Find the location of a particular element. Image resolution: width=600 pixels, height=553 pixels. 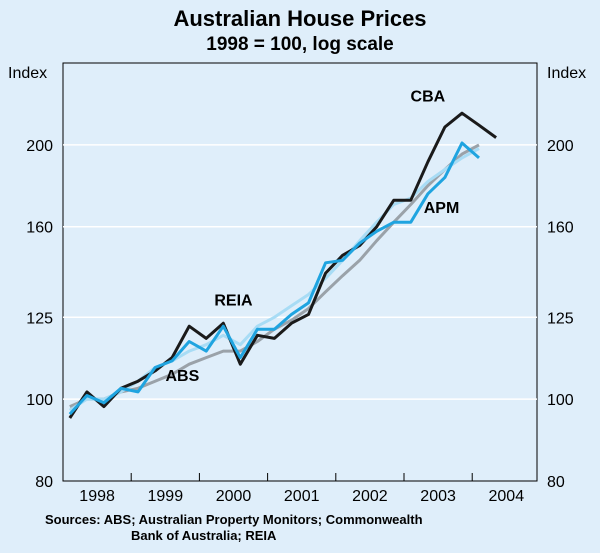

chart-title: Australian House Prices is located at coordinates (300, 18).